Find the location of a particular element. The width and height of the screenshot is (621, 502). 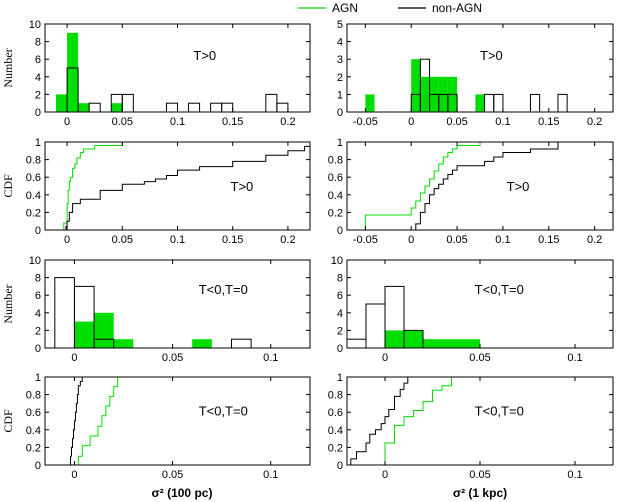

panel-annotation: T>0 is located at coordinates (491, 55).